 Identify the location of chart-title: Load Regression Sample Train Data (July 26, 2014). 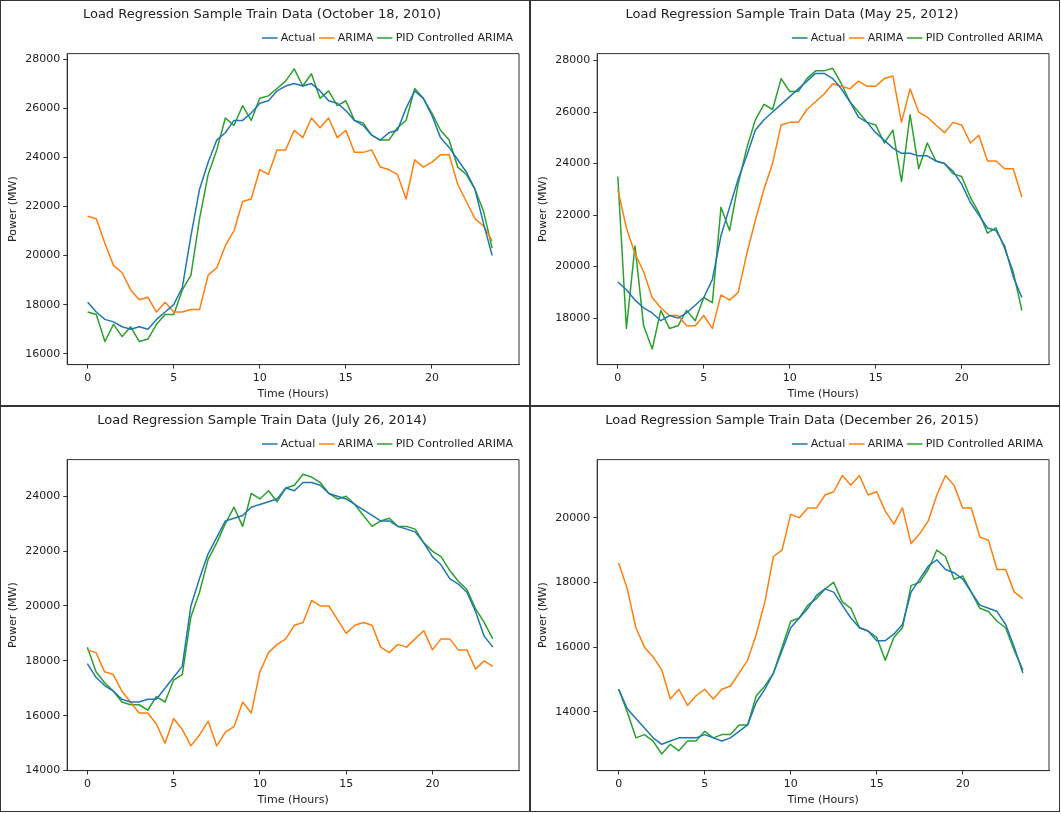
(262, 420).